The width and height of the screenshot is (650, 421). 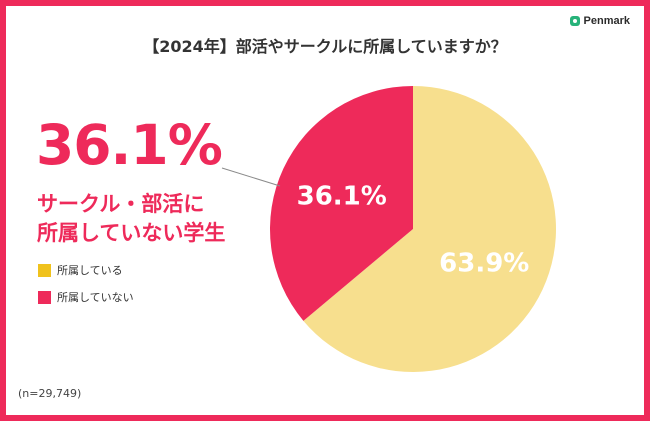 I want to click on legend-label-not-belong: 所属していない, so click(x=95, y=297).